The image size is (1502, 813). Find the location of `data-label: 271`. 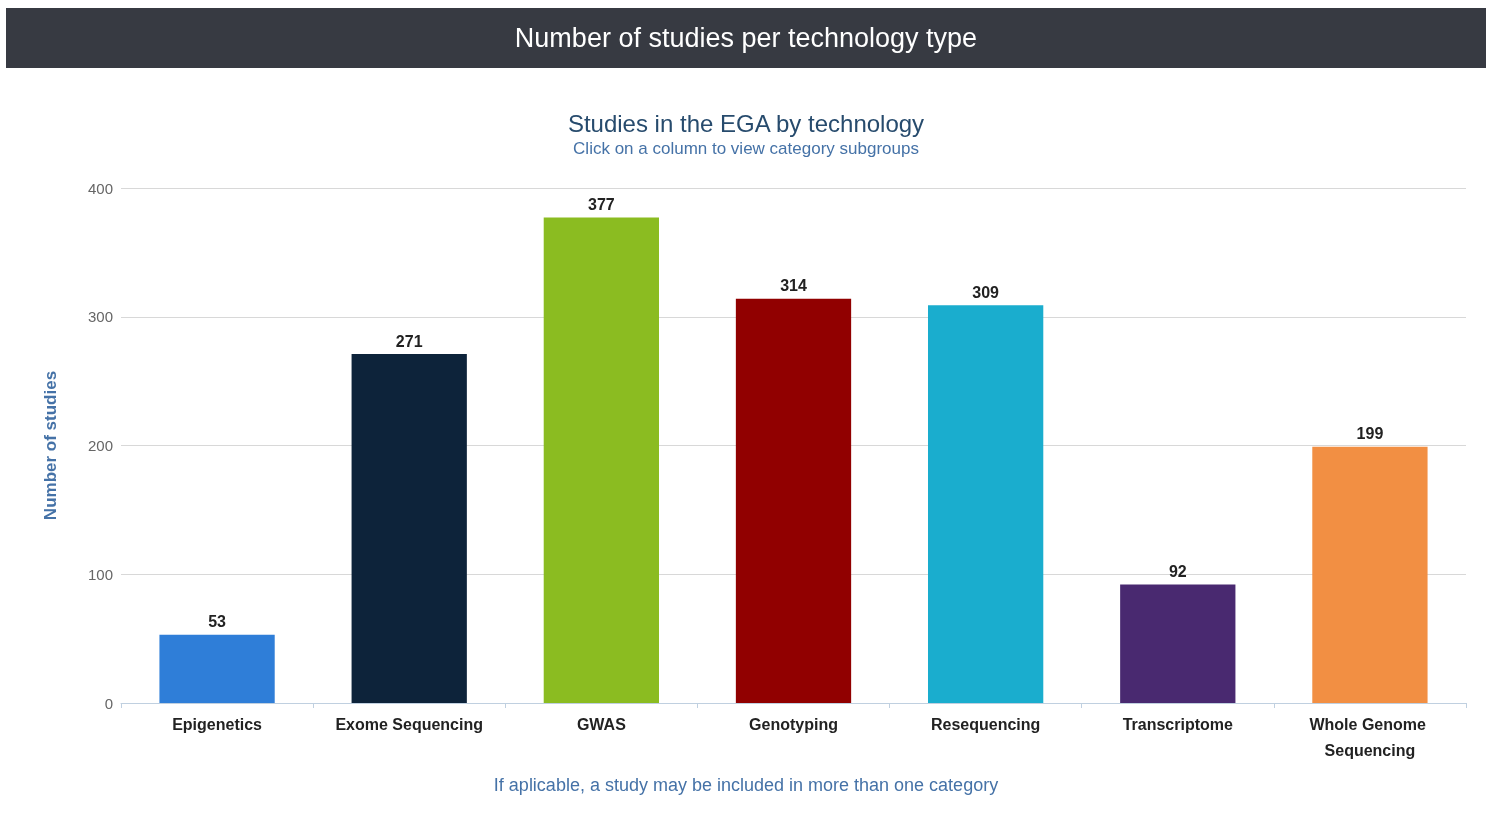

data-label: 271 is located at coordinates (409, 341).